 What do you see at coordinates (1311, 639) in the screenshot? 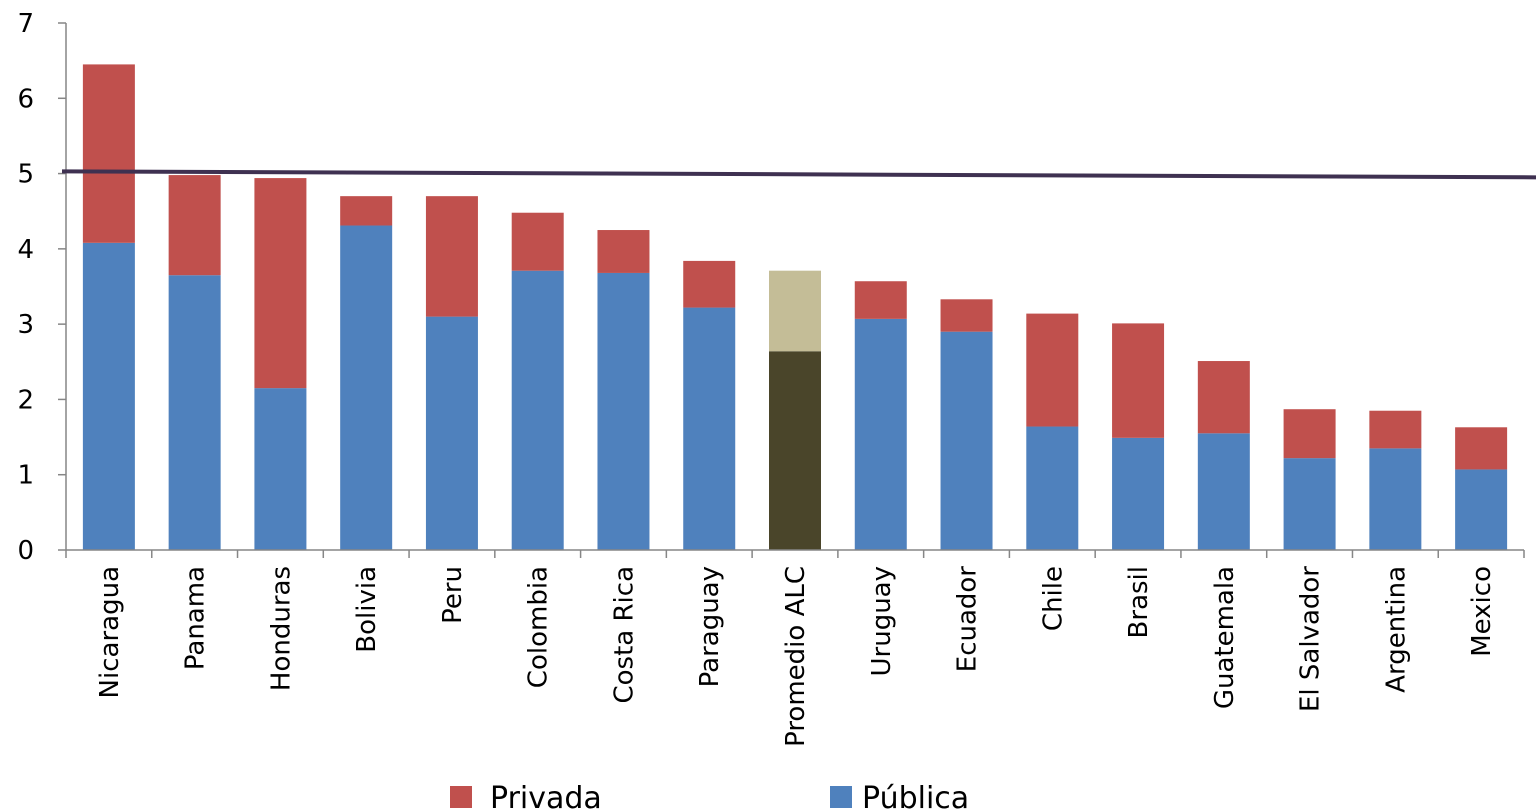
I see `x-tick-label-el-salvador: El Salvador` at bounding box center [1311, 639].